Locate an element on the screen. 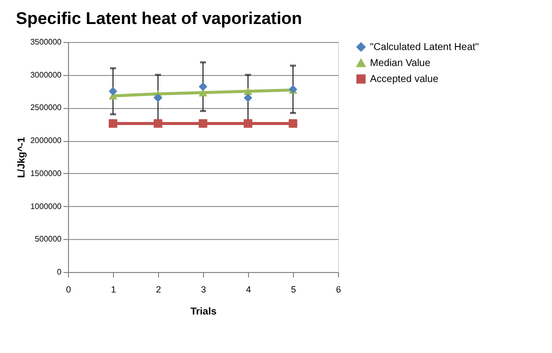 This screenshot has height=353, width=552. x-tick-label: 1 is located at coordinates (113, 289).